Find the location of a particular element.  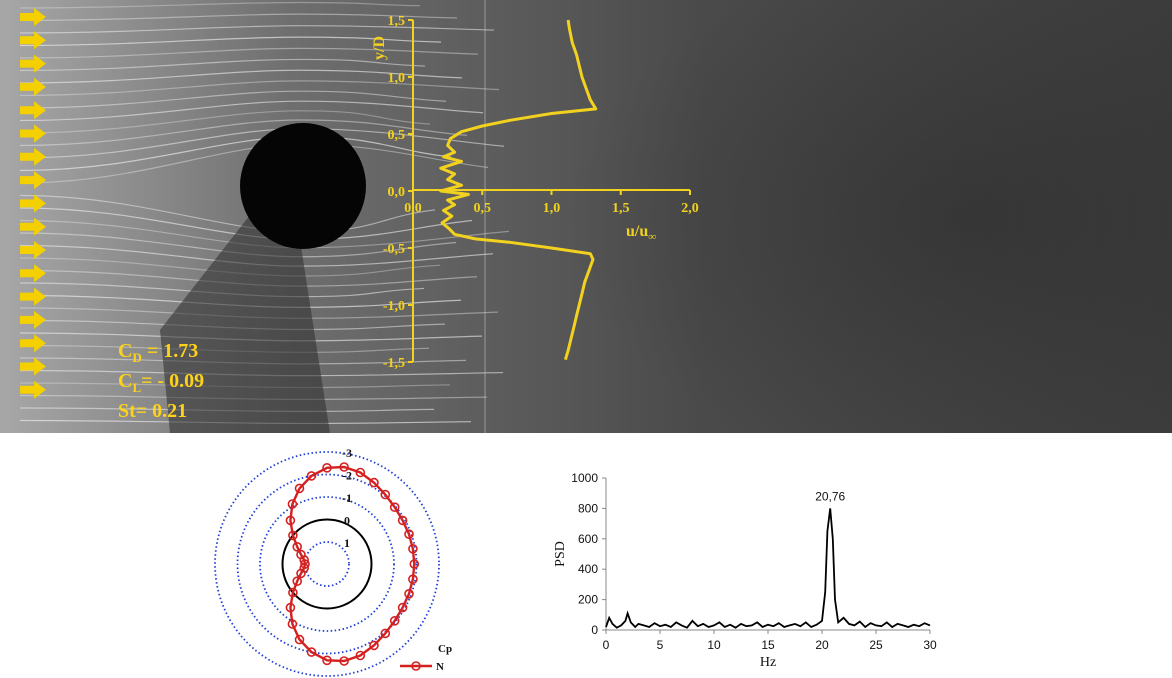

y-tick-label: 0,5 is located at coordinates (397, 135).